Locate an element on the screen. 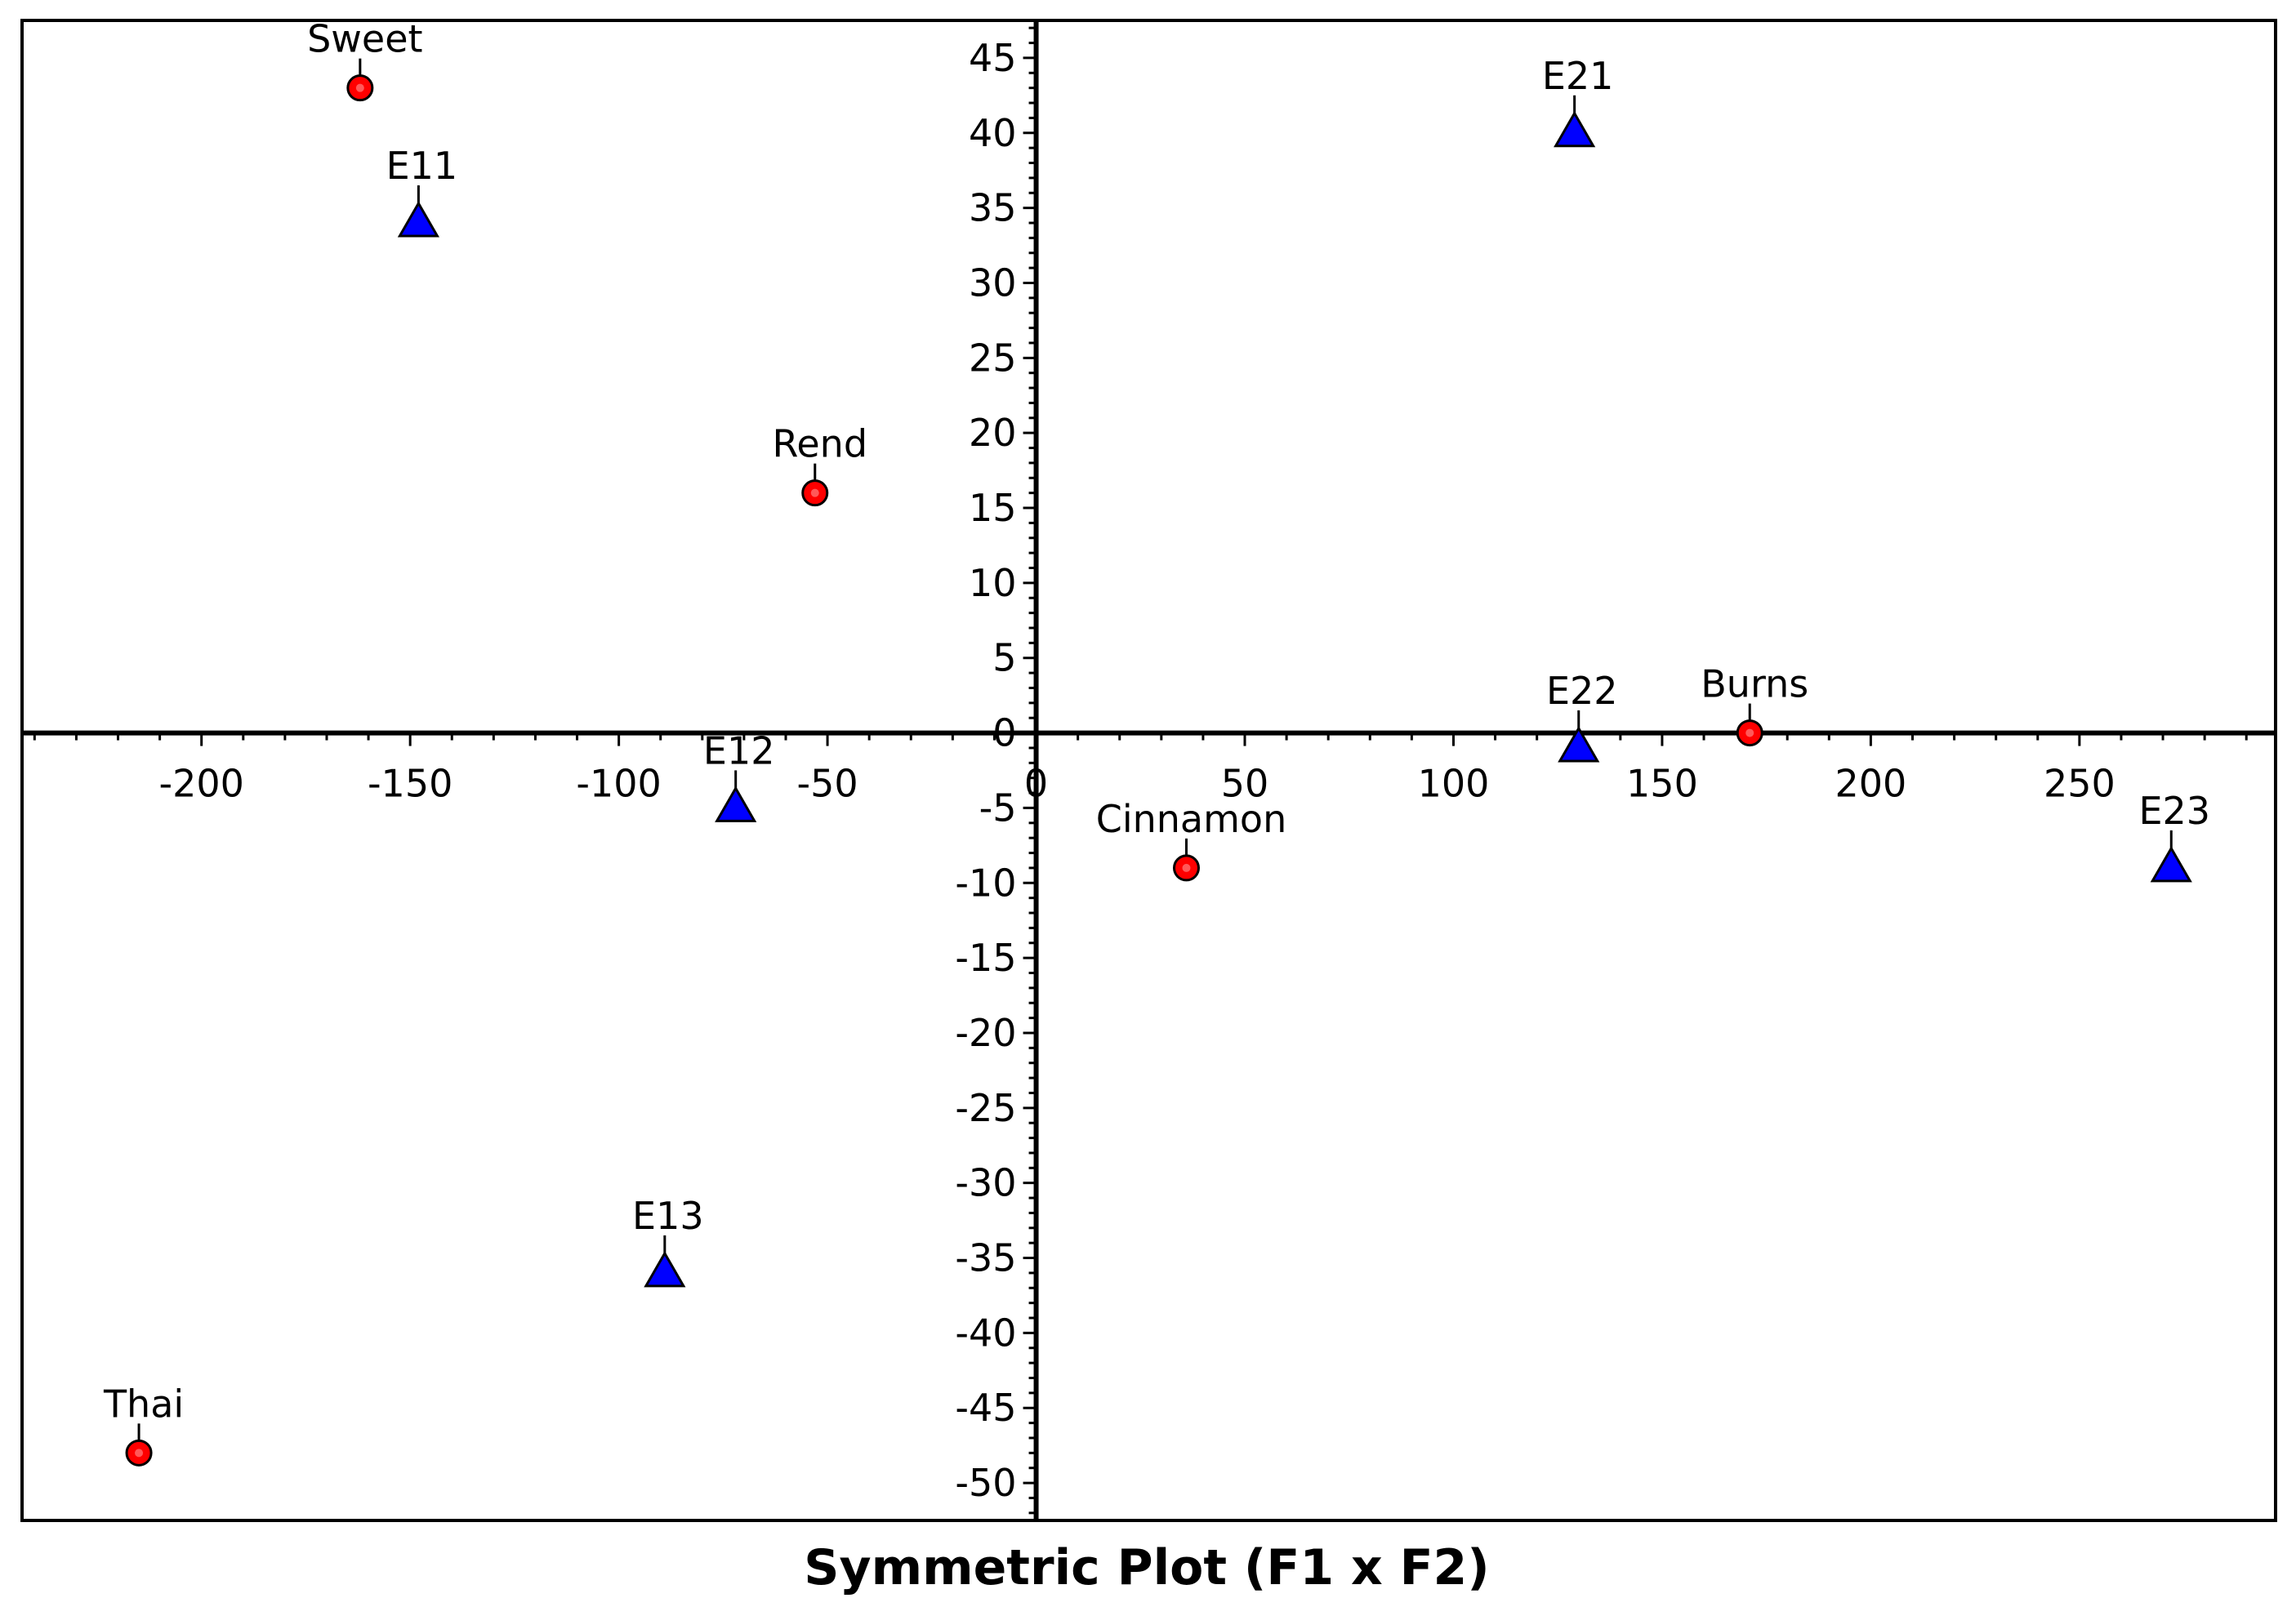 This screenshot has width=2296, height=1607. y-tick-label: 45 is located at coordinates (993, 58).